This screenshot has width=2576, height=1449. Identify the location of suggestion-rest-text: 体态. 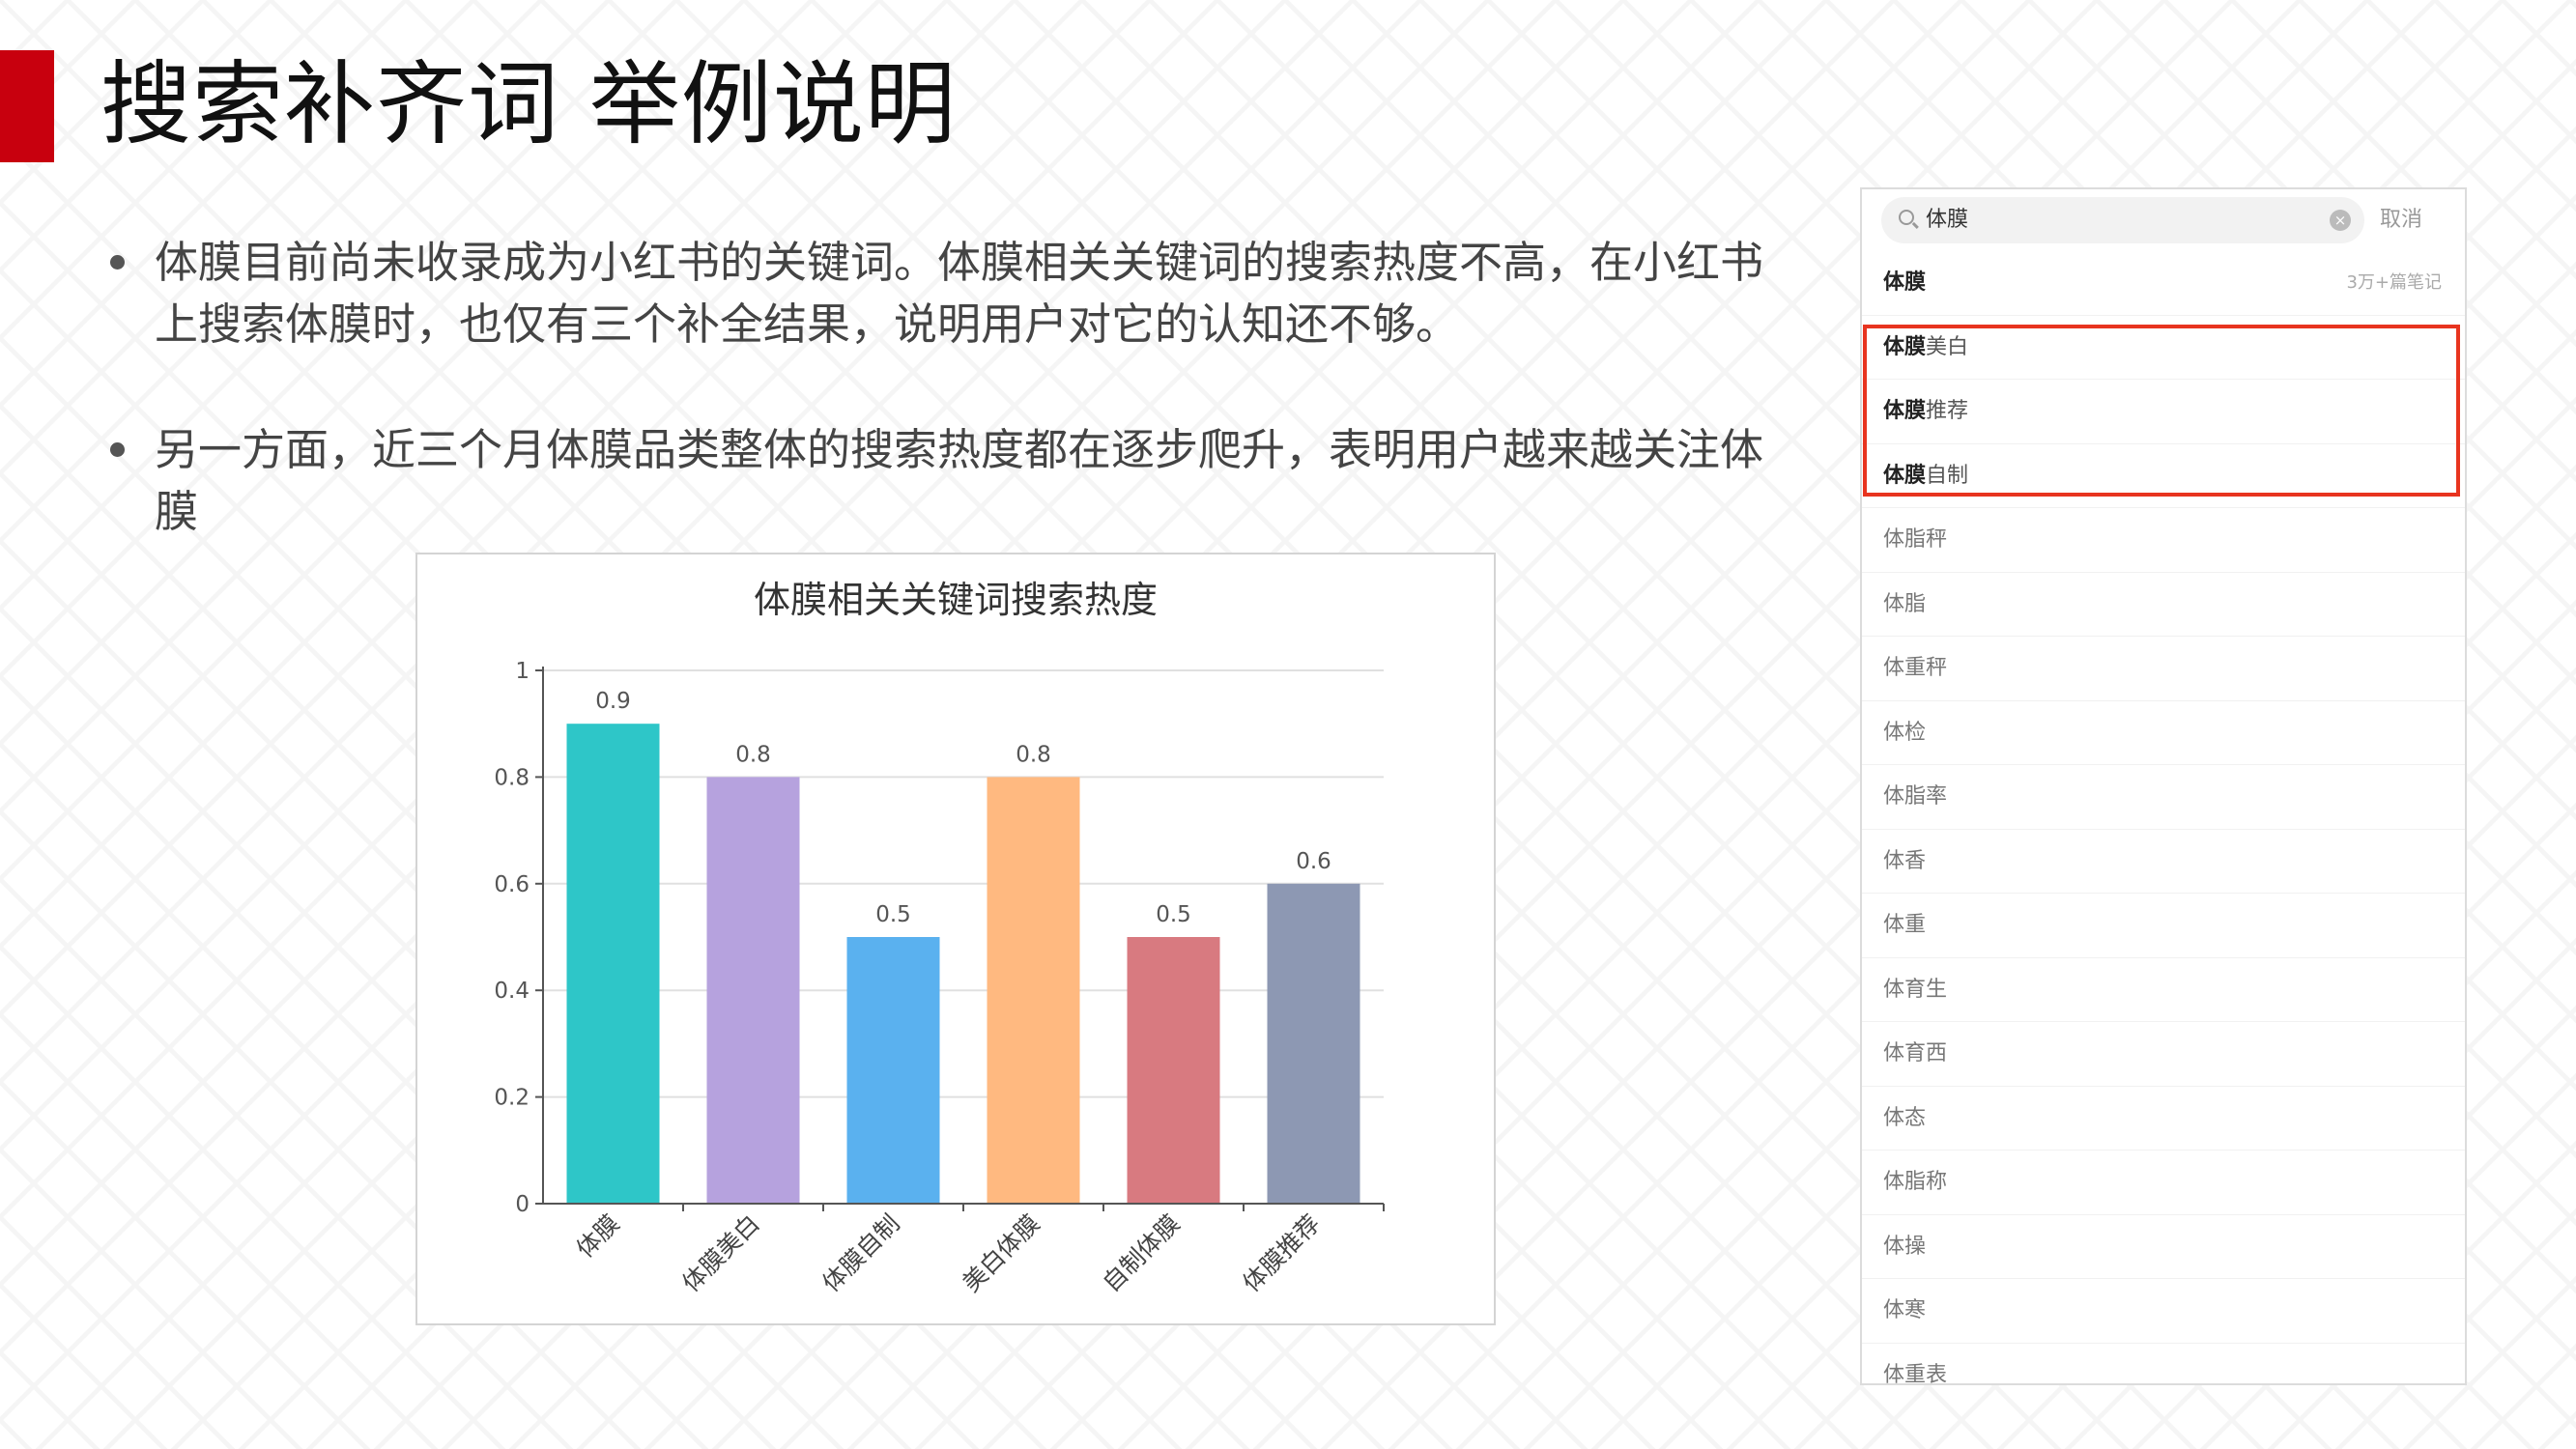
(1905, 1117).